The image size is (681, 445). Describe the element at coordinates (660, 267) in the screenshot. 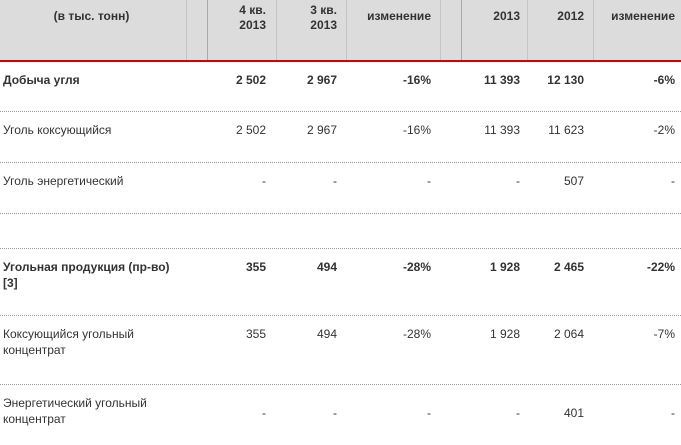

I see `cell-change-year: -22%` at that location.